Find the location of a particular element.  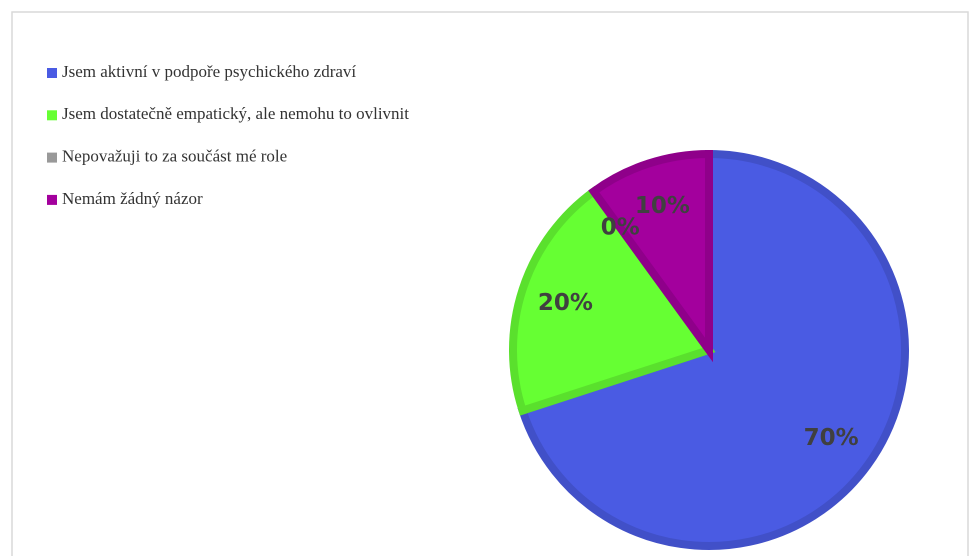

data-label: 70% is located at coordinates (831, 438).